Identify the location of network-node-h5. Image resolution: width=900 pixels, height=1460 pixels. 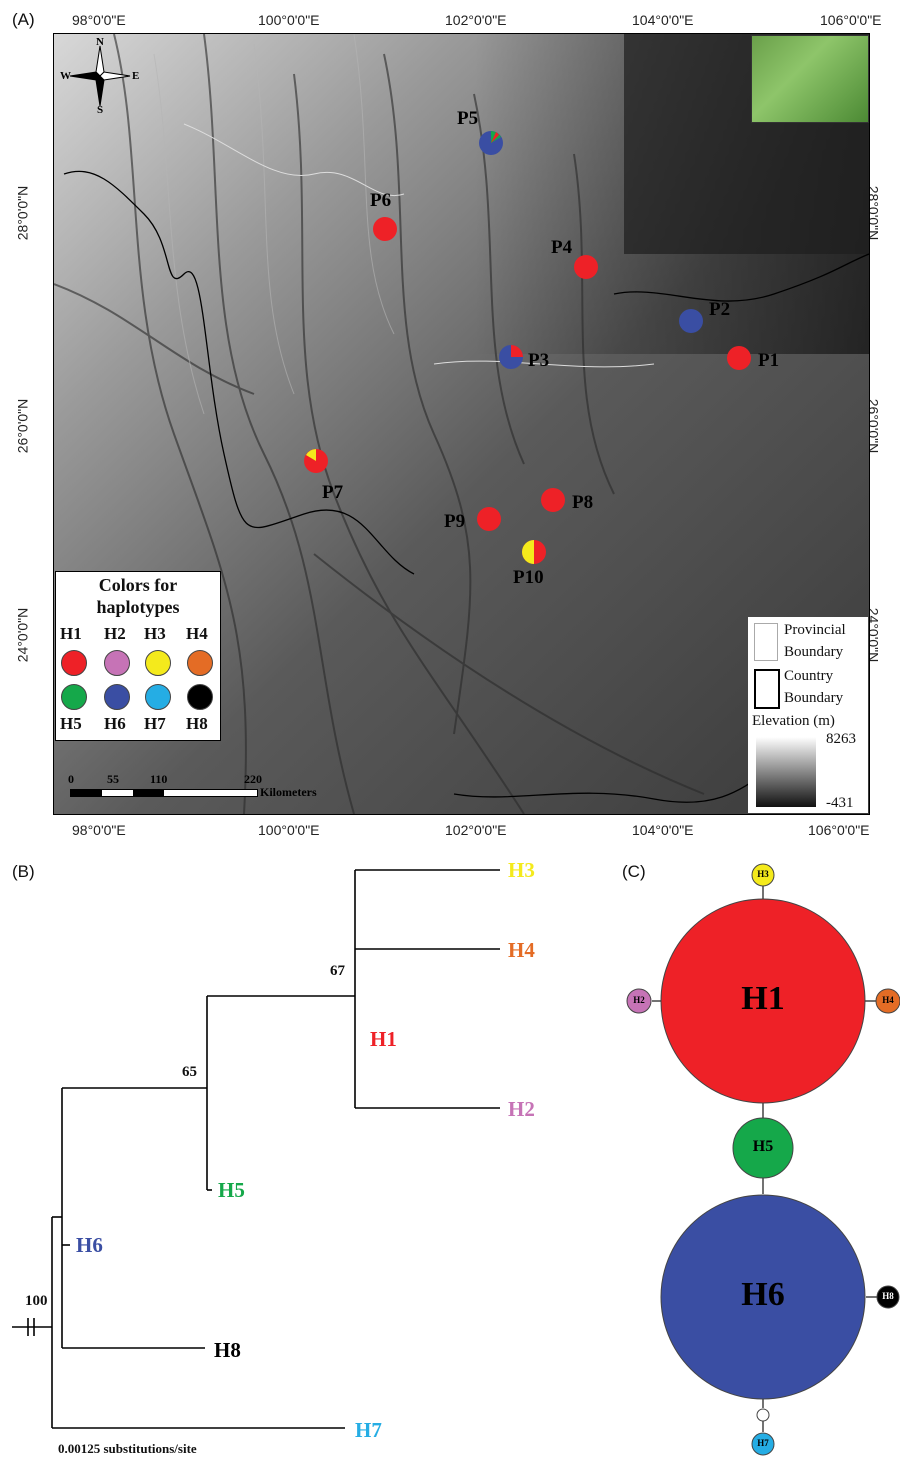
(763, 1148).